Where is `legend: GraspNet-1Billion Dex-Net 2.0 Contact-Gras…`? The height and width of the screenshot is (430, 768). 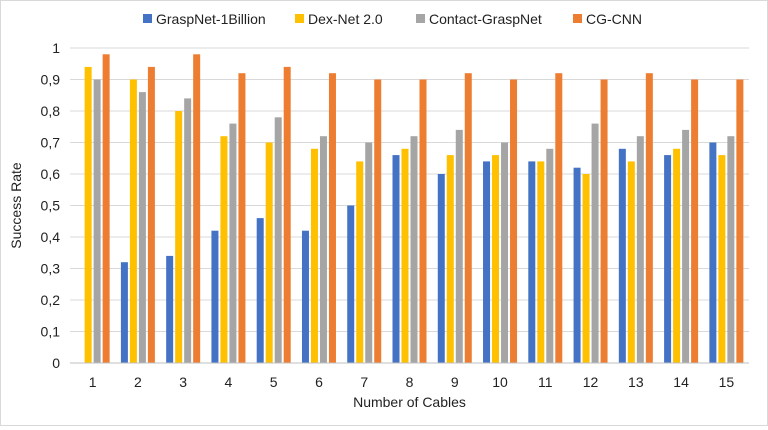
legend: GraspNet-1Billion Dex-Net 2.0 Contact-Gras… is located at coordinates (392, 19).